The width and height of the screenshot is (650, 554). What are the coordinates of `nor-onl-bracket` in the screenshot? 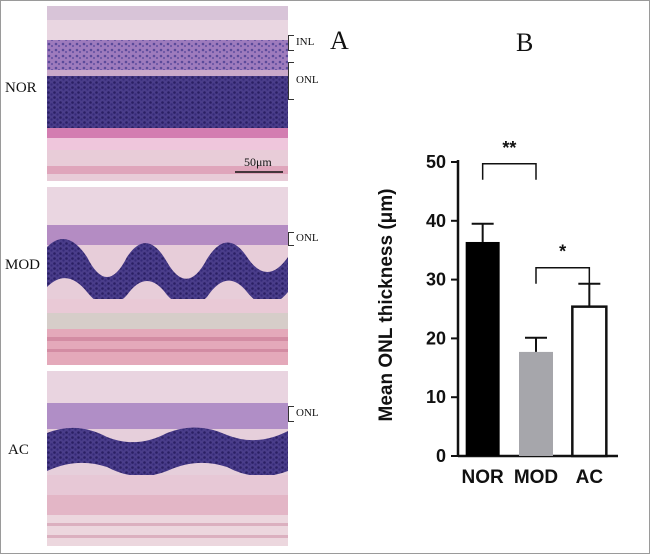 It's located at (291, 81).